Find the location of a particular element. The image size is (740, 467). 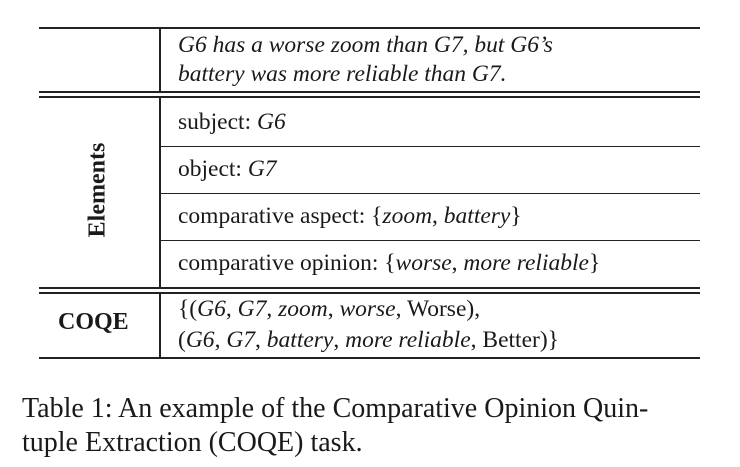

coqe-row-label: COQE is located at coordinates (93, 322).